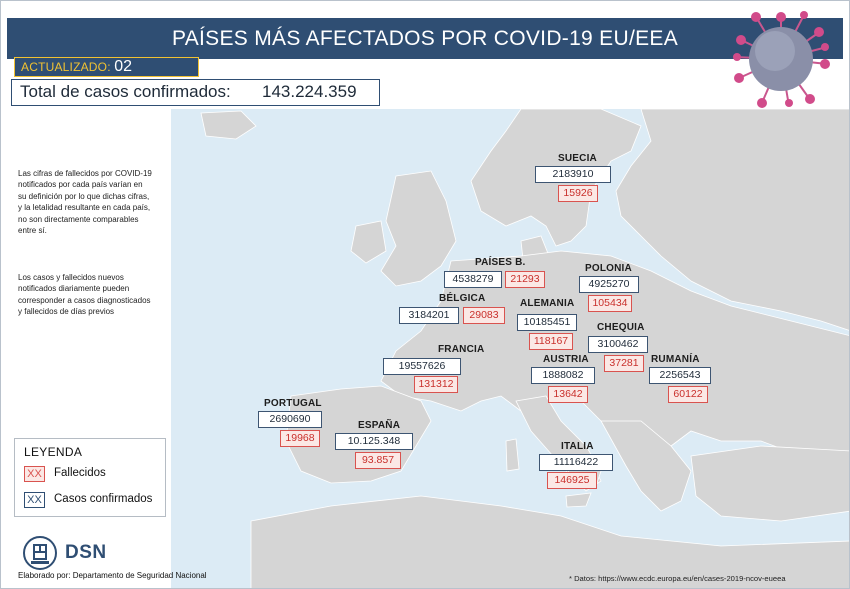 This screenshot has height=589, width=850. Describe the element at coordinates (422, 366) in the screenshot. I see `cases-france: 19557626` at that location.